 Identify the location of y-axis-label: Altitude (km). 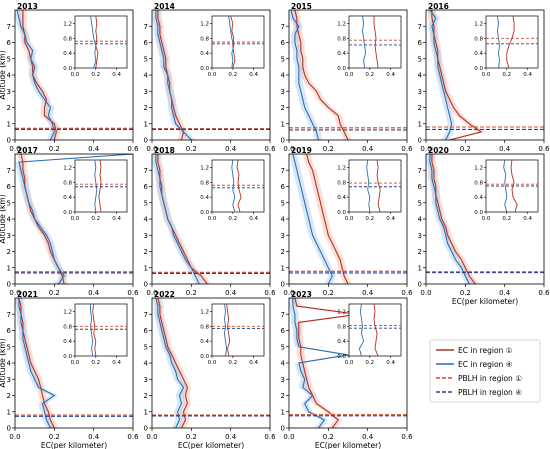
(3, 362).